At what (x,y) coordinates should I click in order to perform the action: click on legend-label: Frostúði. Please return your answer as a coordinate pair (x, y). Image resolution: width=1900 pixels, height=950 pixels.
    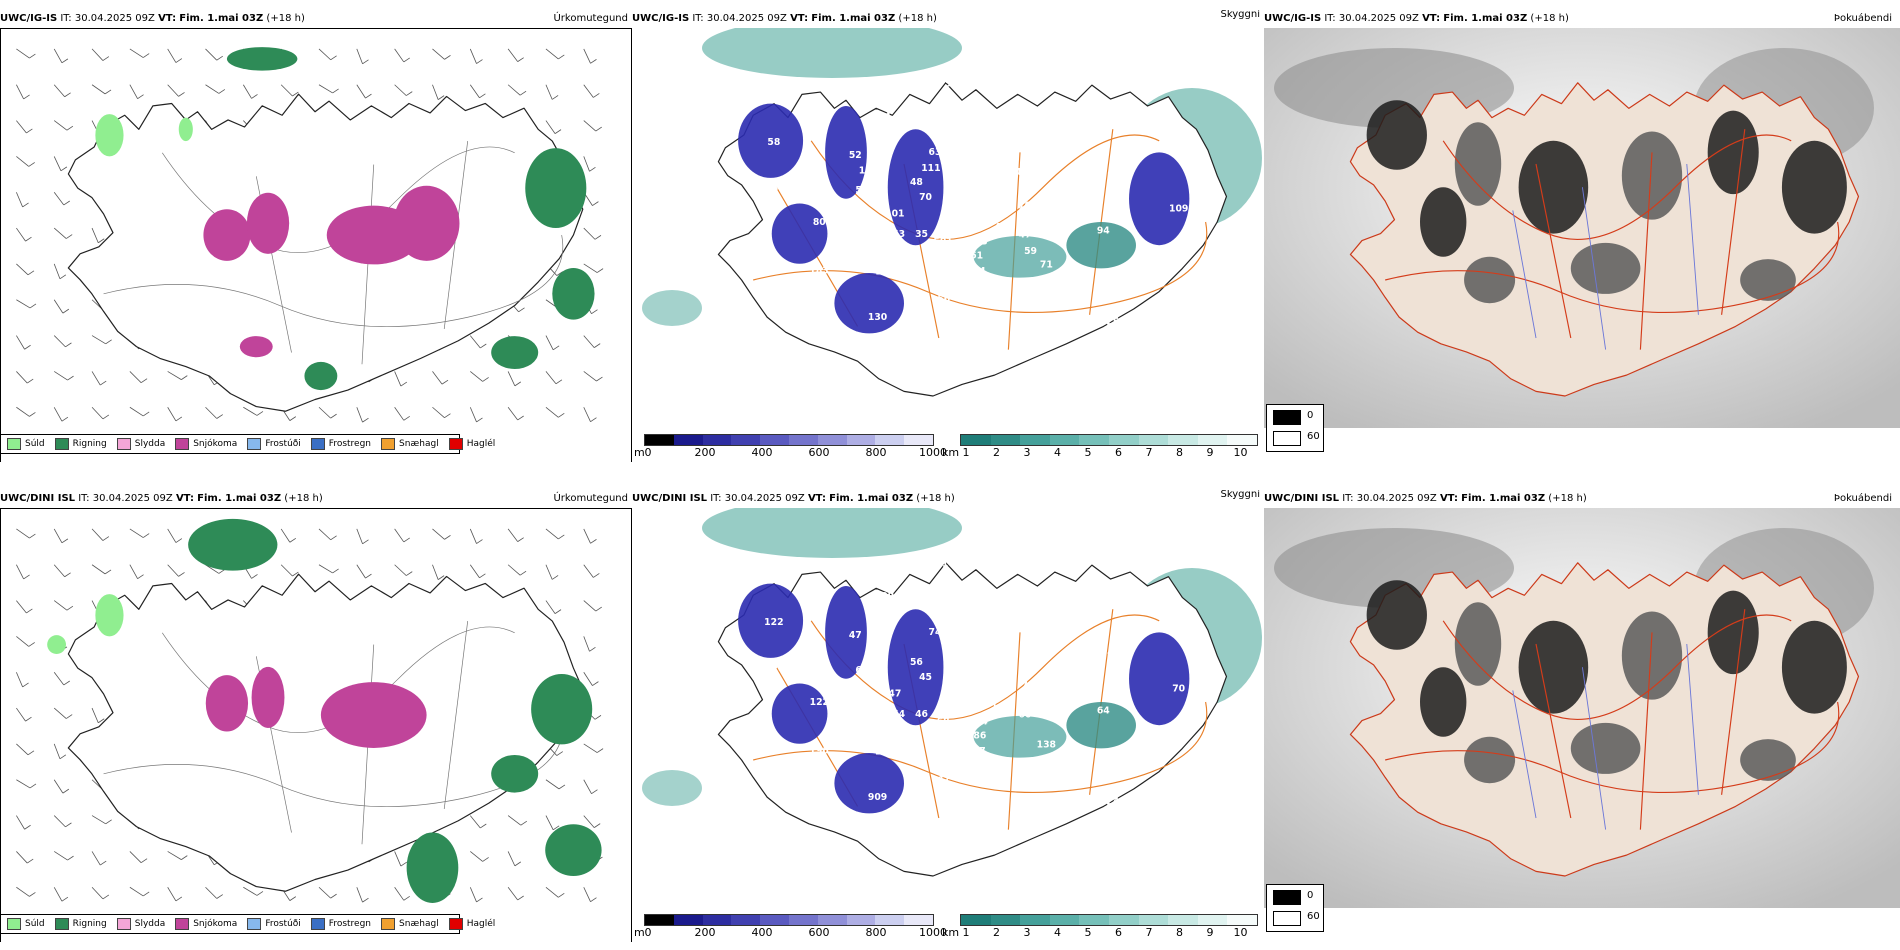
    Looking at the image, I should click on (283, 444).